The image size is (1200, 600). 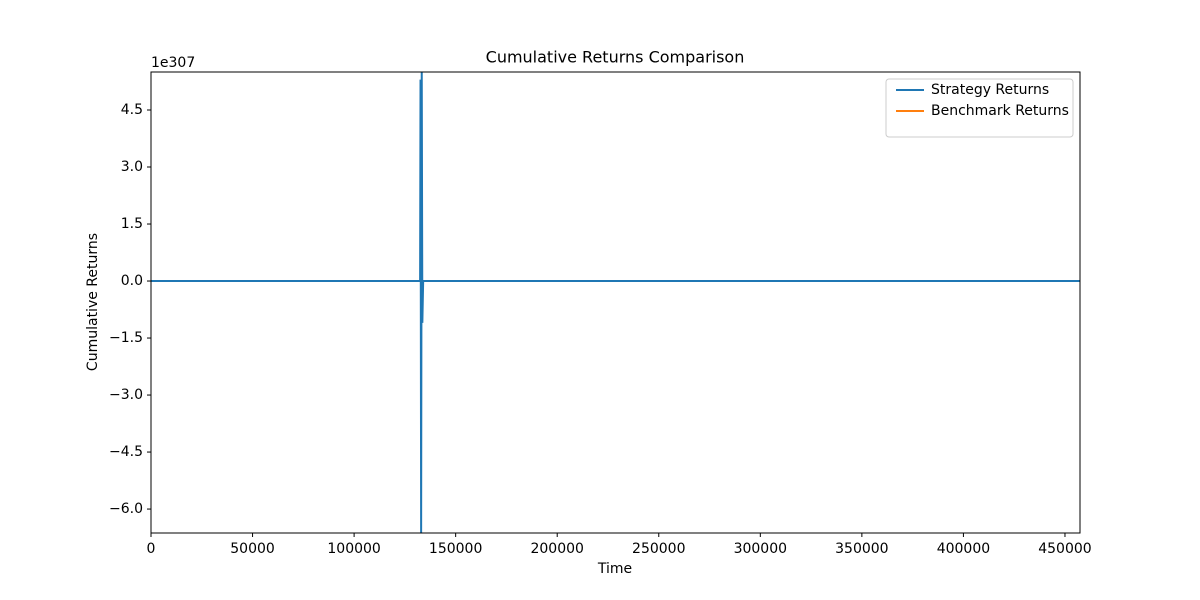 I want to click on x-tick-label: 100000, so click(x=353, y=549).